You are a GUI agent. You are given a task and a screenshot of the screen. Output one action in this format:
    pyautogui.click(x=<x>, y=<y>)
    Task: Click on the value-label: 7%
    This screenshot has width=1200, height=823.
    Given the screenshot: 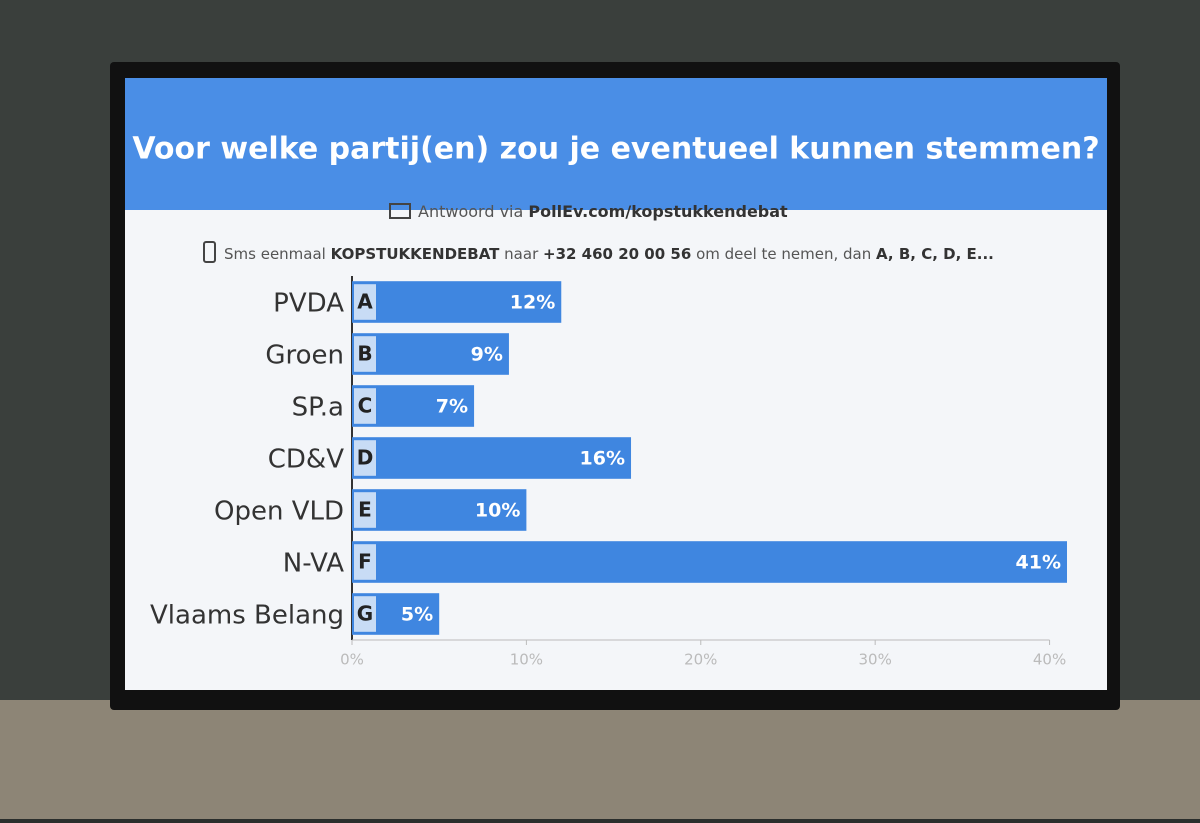 What is the action you would take?
    pyautogui.click(x=452, y=407)
    